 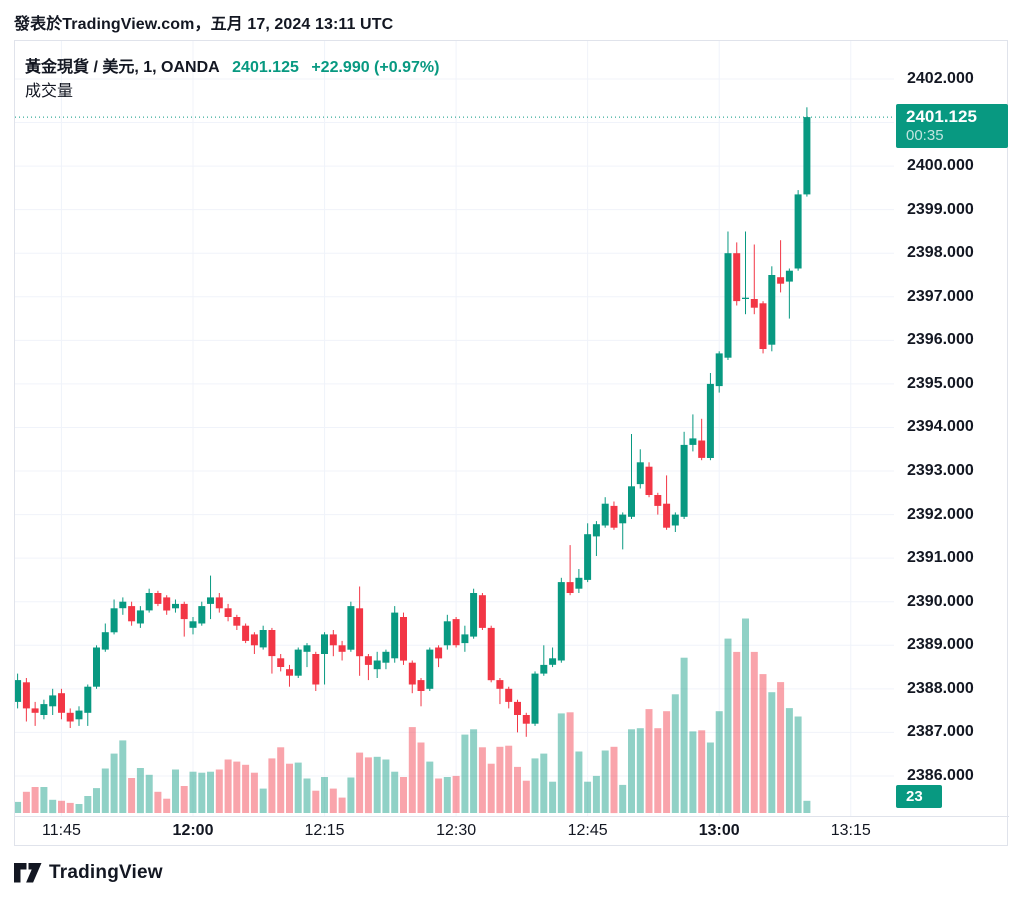 What do you see at coordinates (106, 872) in the screenshot?
I see `tradingview-brand-text: TradingView` at bounding box center [106, 872].